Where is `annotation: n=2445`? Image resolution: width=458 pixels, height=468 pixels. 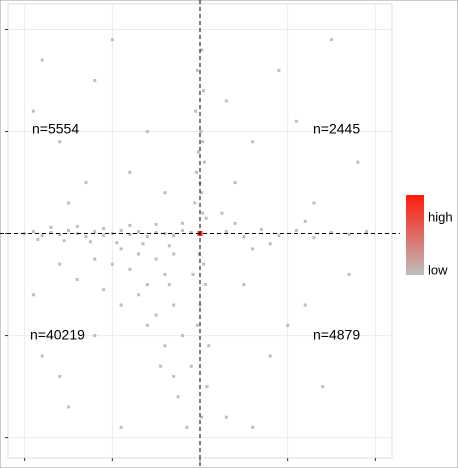 annotation: n=2445 is located at coordinates (336, 129).